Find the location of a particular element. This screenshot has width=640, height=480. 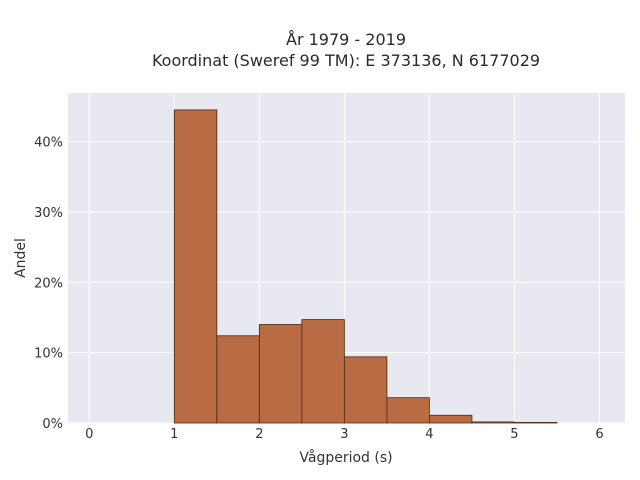

y-tick-label: 0% is located at coordinates (52, 424).